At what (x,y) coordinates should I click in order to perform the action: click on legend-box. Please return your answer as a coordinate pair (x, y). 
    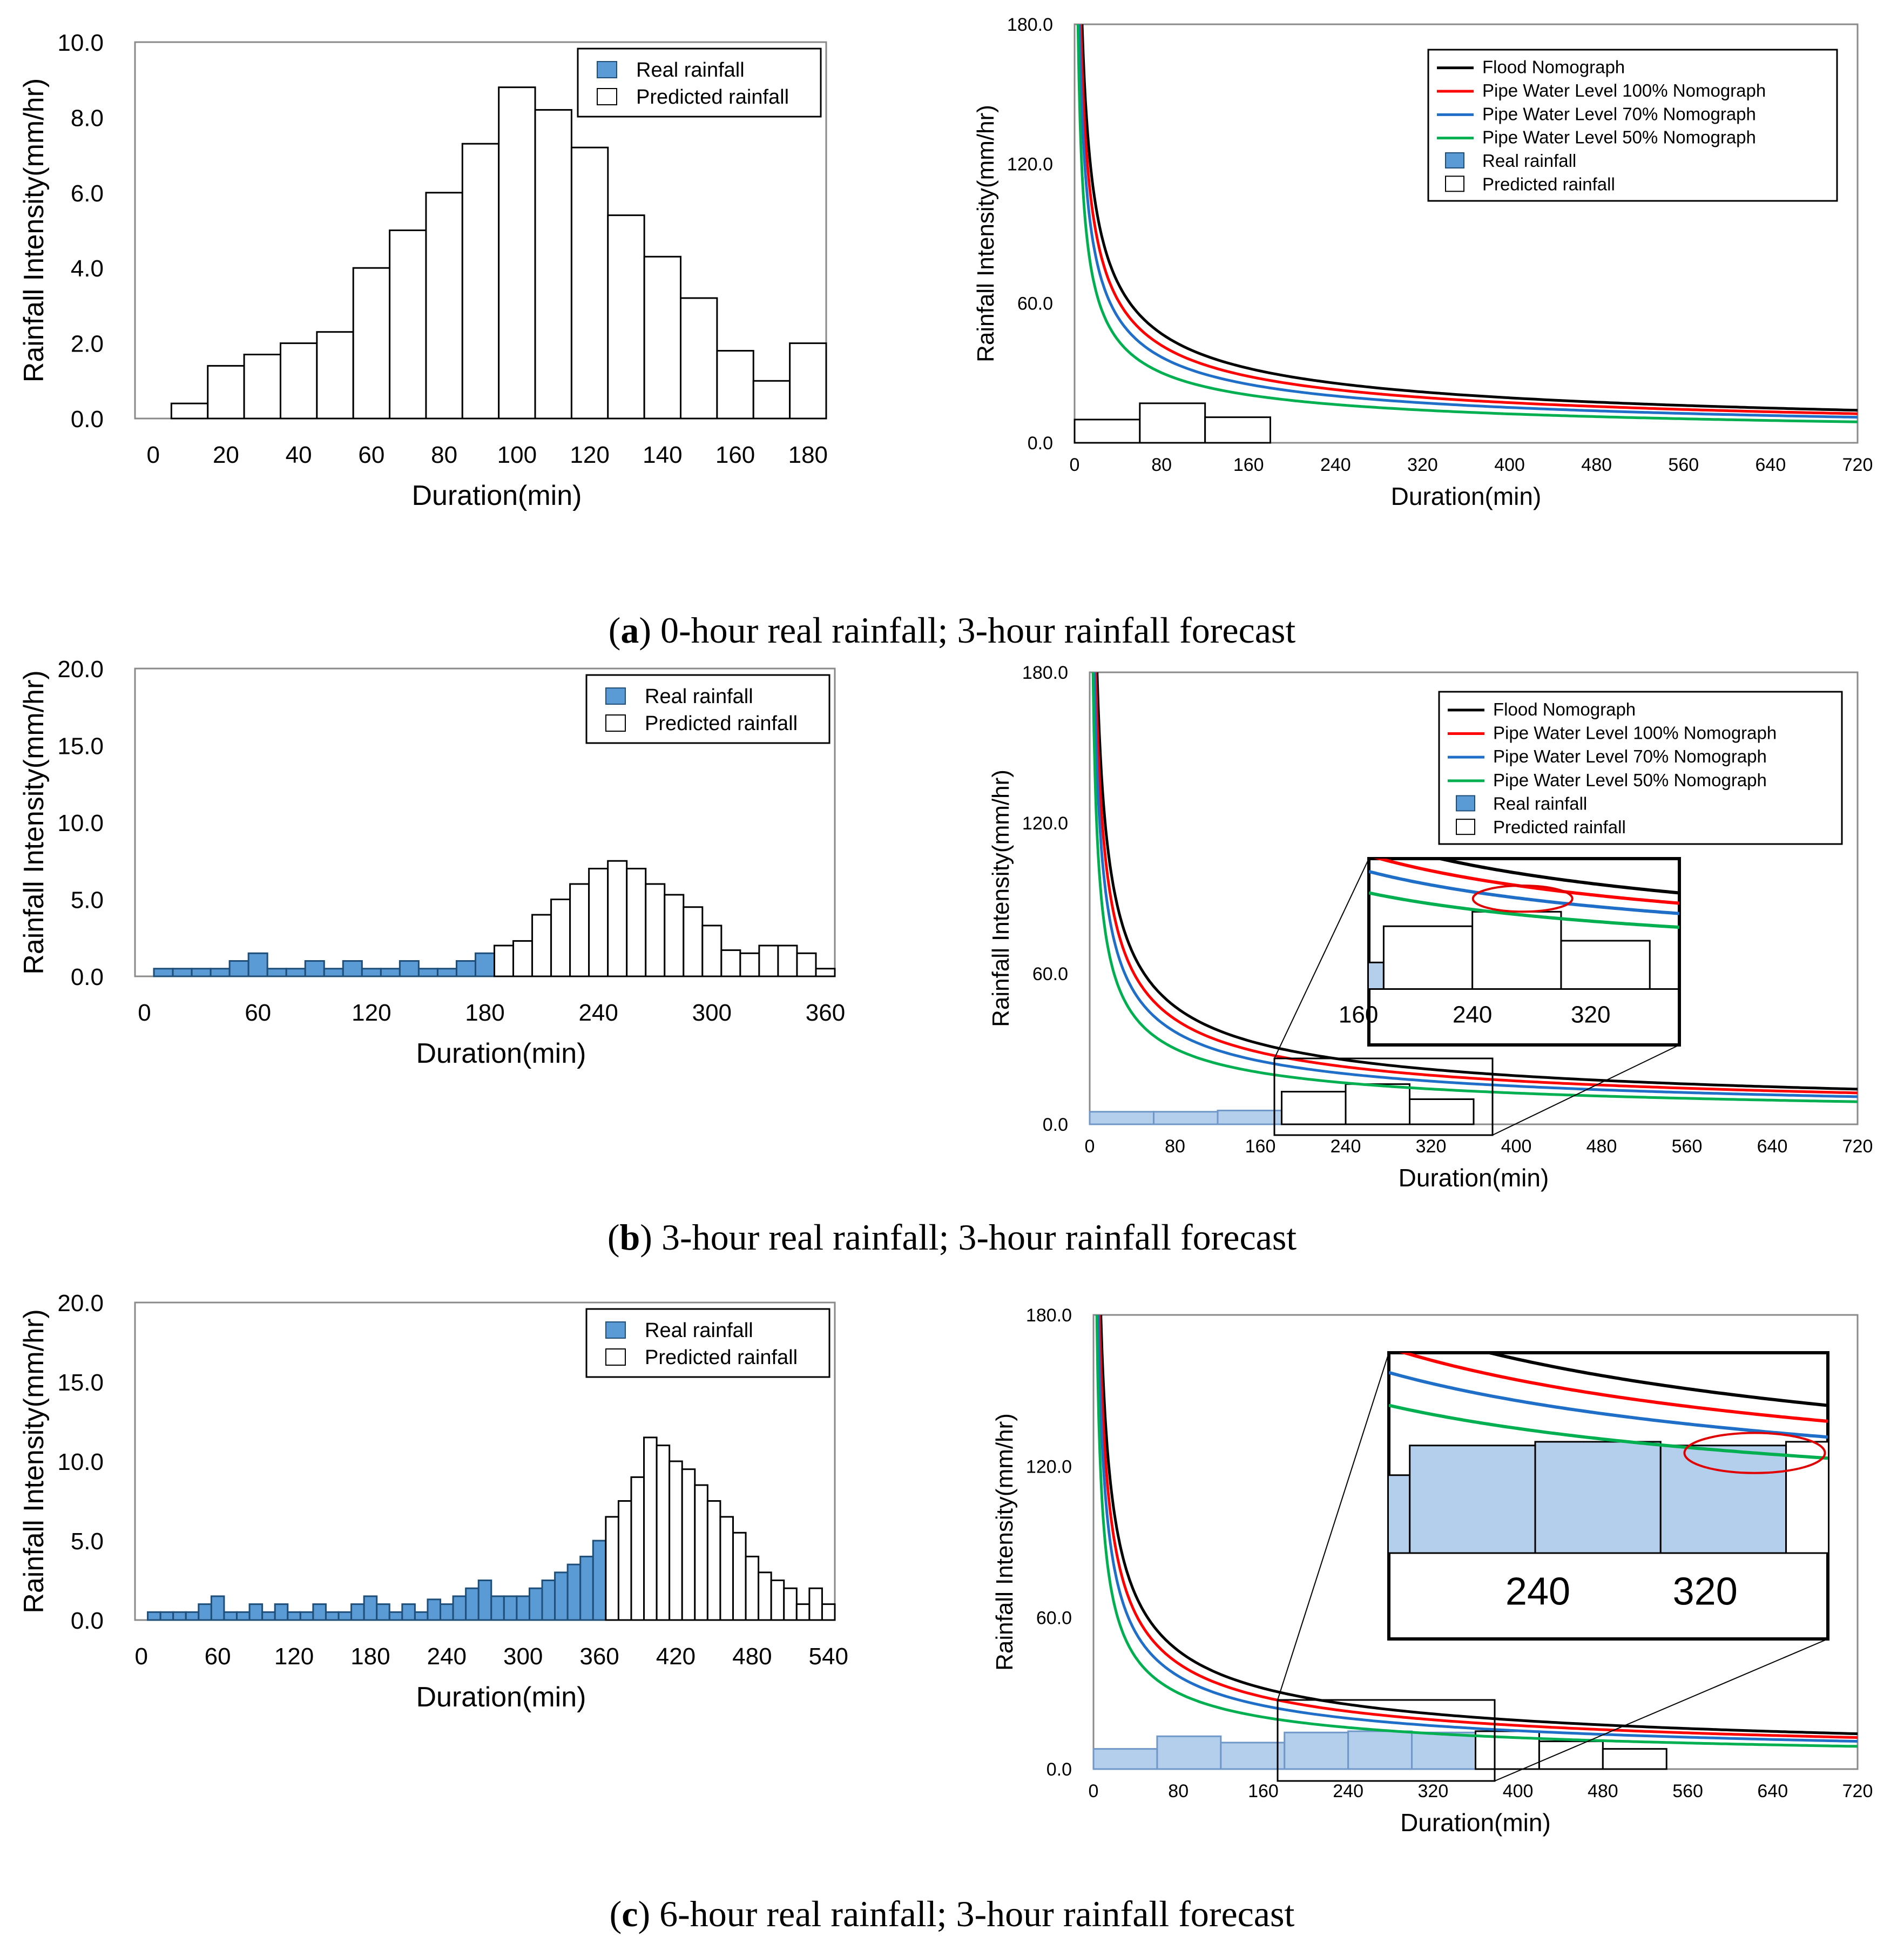
    Looking at the image, I should click on (708, 709).